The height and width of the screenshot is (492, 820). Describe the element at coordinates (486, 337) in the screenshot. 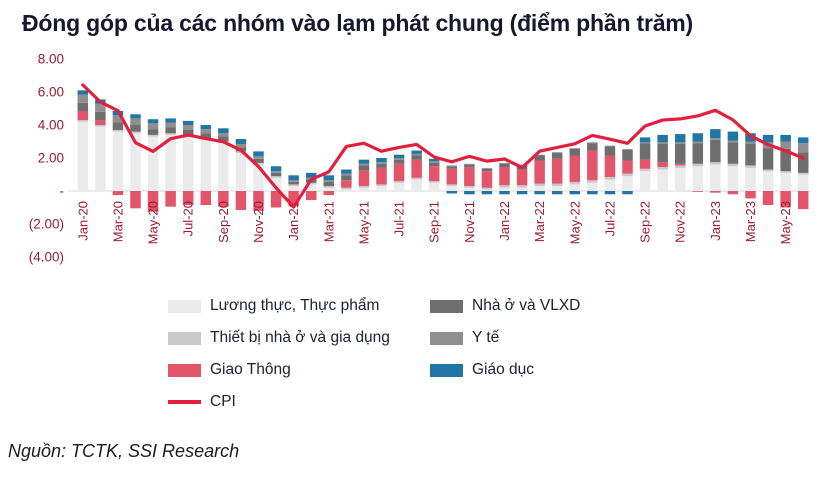

I see `legend-label: Y tế` at that location.